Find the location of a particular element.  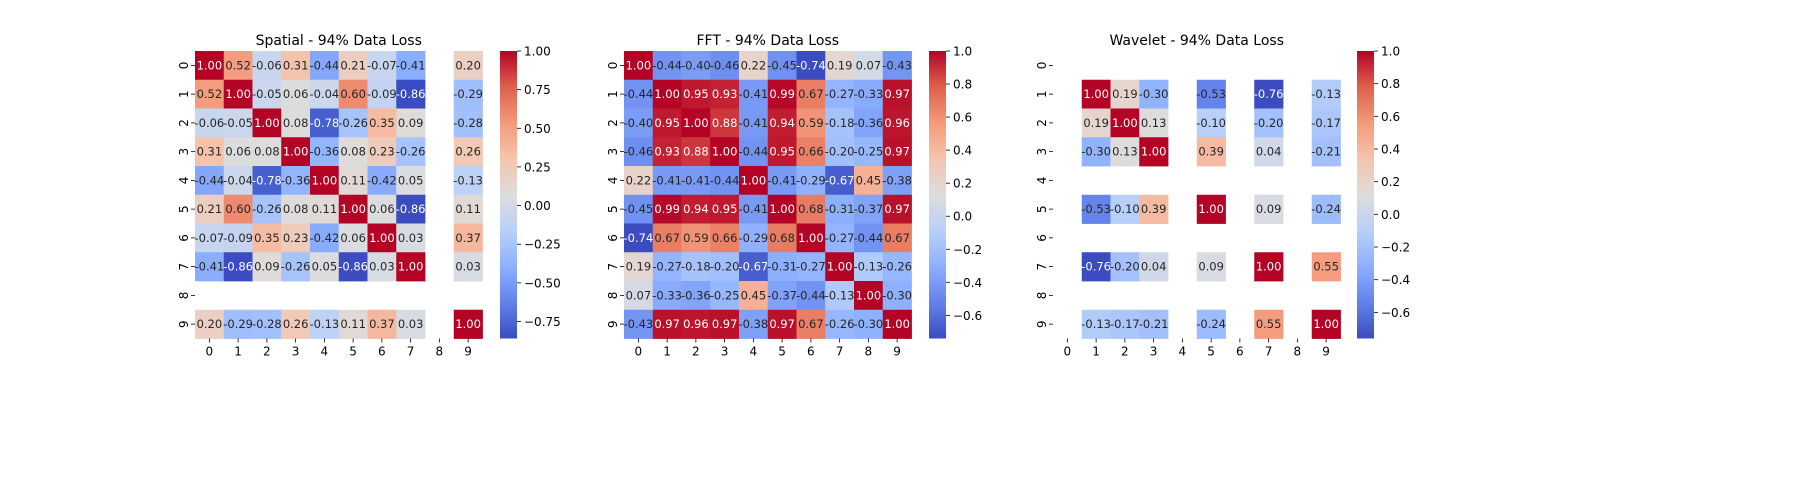

y-tick-label: 9 is located at coordinates (1042, 324).